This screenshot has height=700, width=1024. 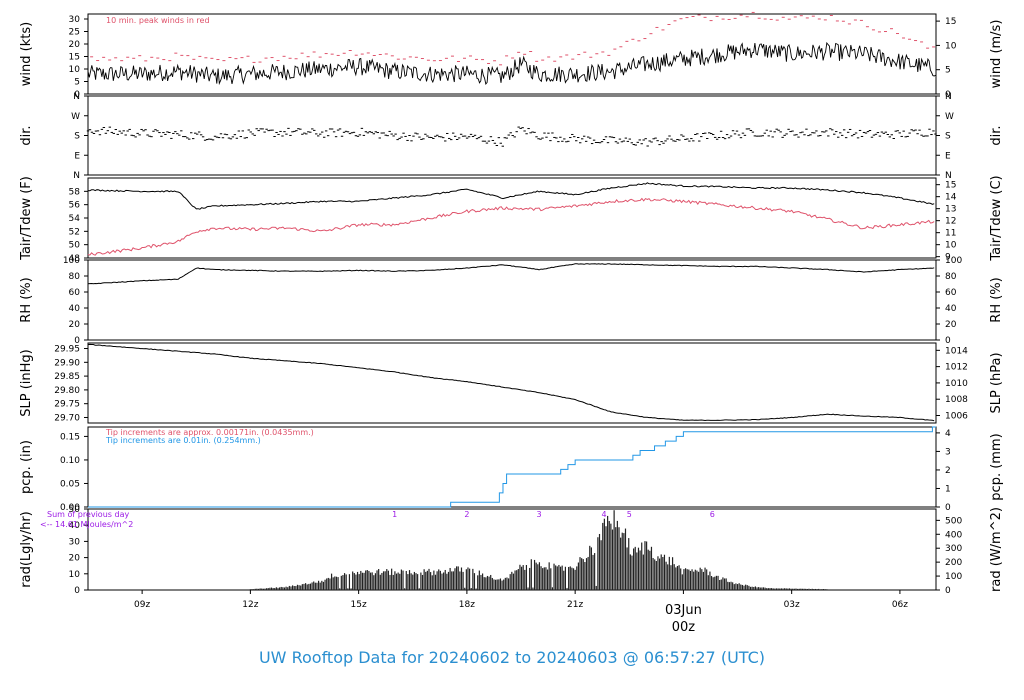 I want to click on y-tick-label: 29.70, so click(x=67, y=418).